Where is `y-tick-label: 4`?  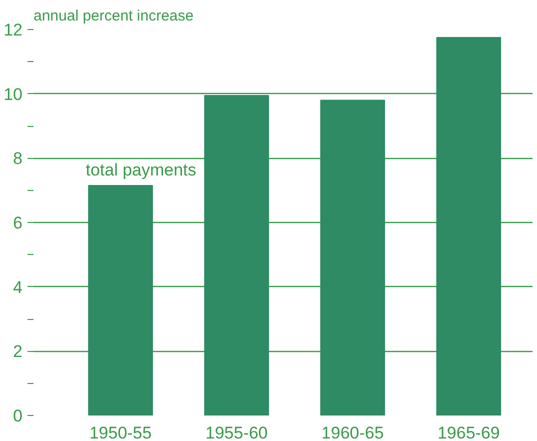
y-tick-label: 4 is located at coordinates (18, 287).